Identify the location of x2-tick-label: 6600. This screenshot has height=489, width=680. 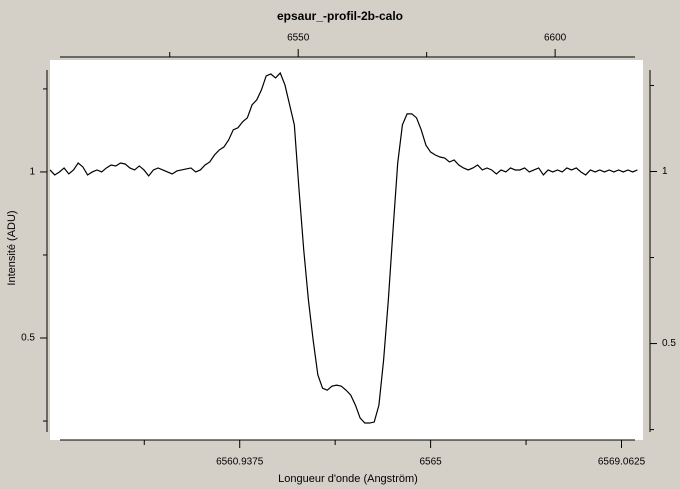
(555, 38).